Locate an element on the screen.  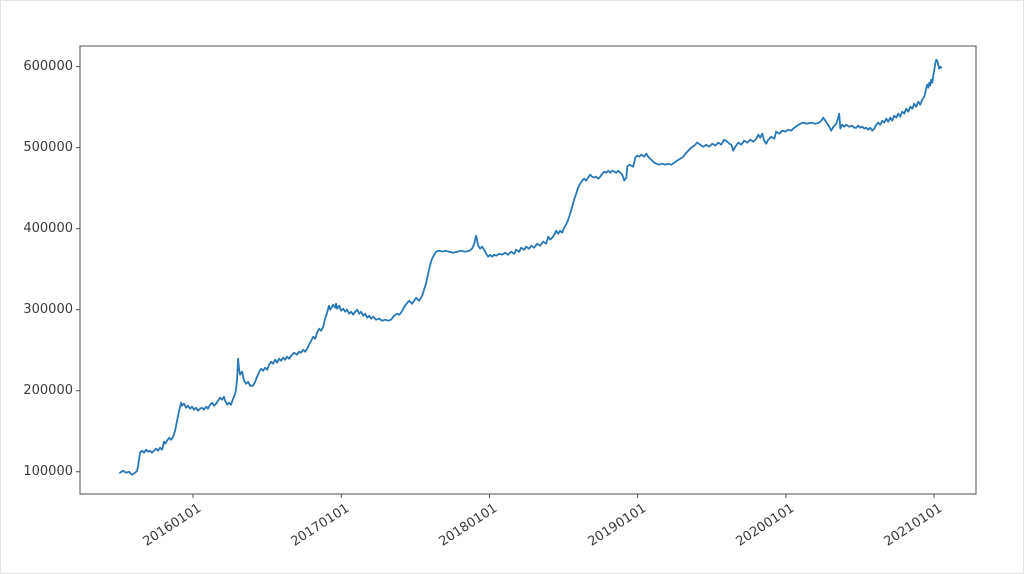
y-tick-label: 300000 is located at coordinates (48, 309).